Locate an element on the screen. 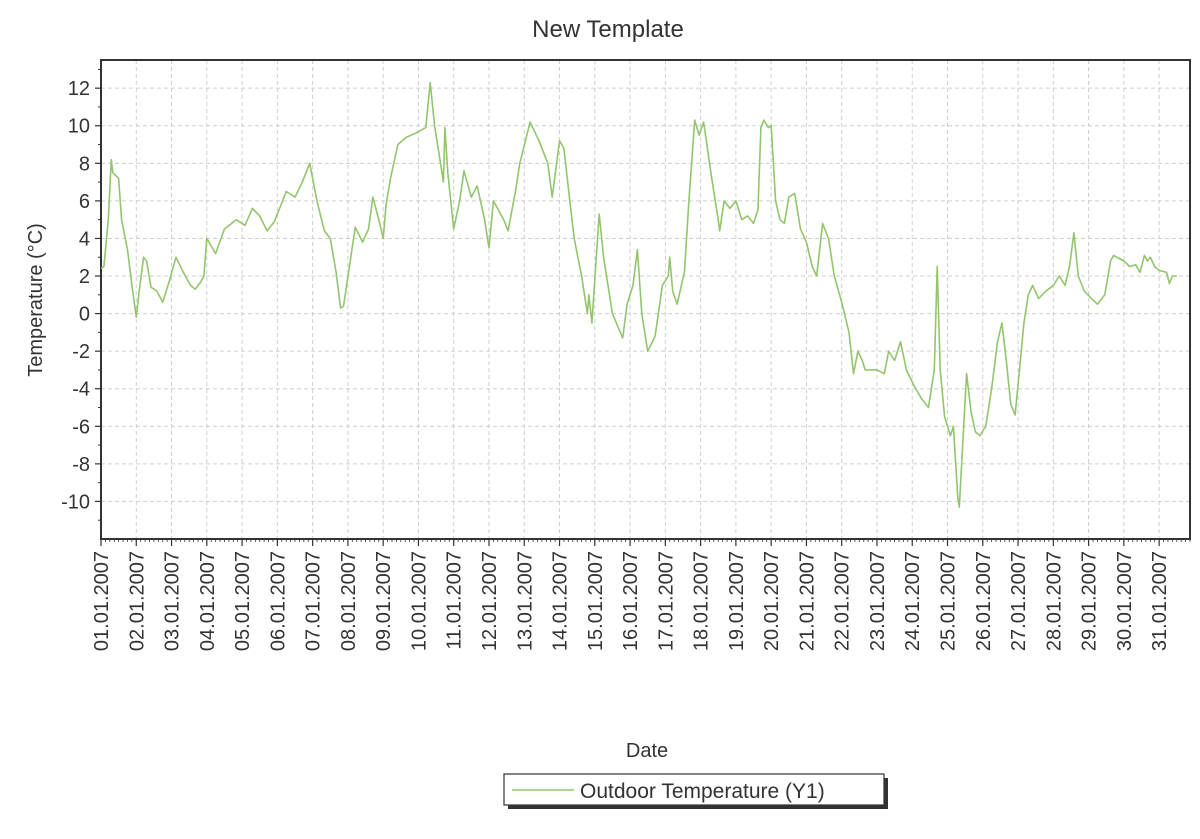 The height and width of the screenshot is (839, 1200). y-tick-label: 10 is located at coordinates (79, 127).